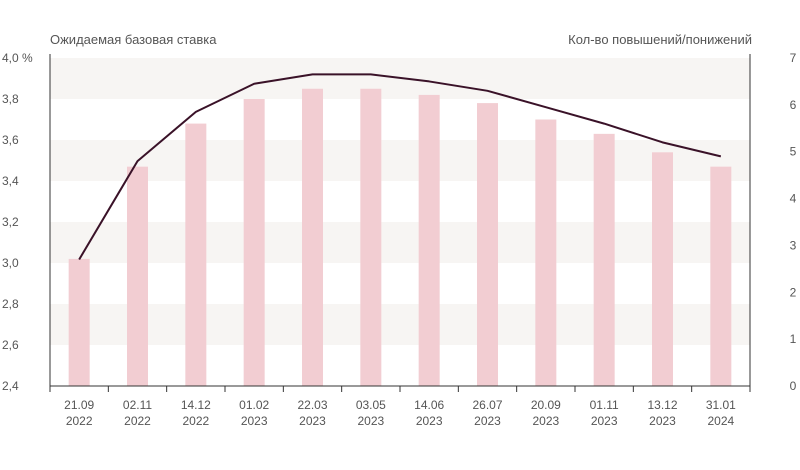 Image resolution: width=800 pixels, height=470 pixels. I want to click on left-tick-label: 4,0 %, so click(17, 58).